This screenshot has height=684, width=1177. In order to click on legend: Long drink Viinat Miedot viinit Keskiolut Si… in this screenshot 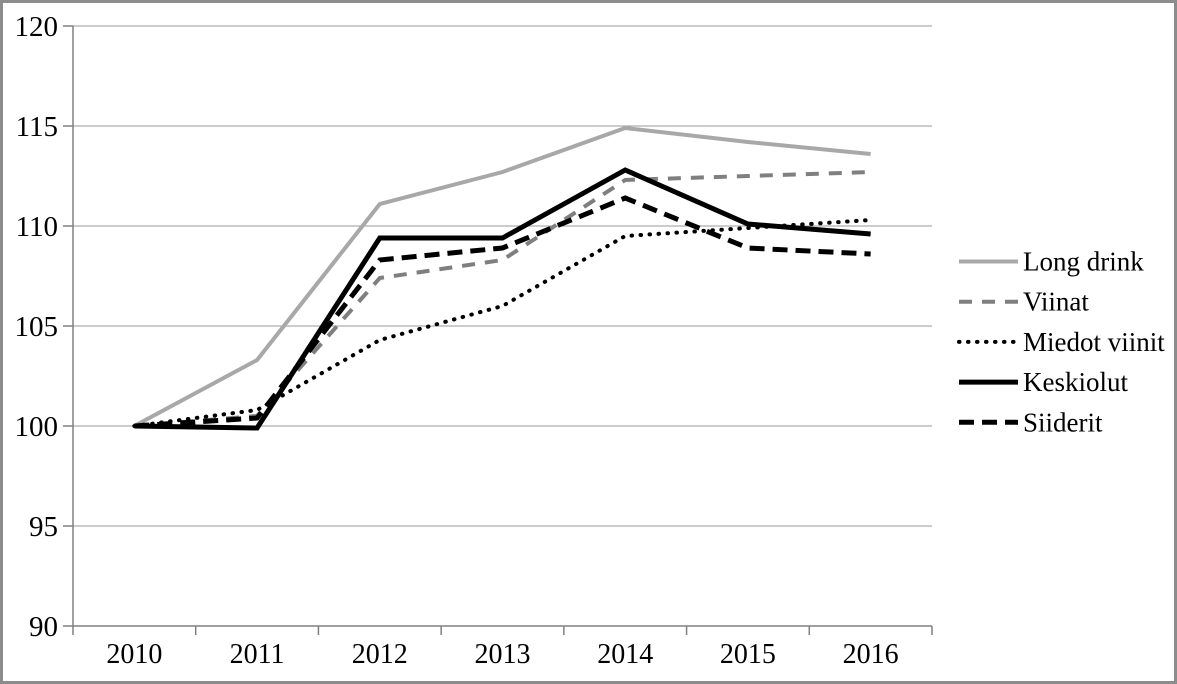, I will do `click(1061, 342)`.